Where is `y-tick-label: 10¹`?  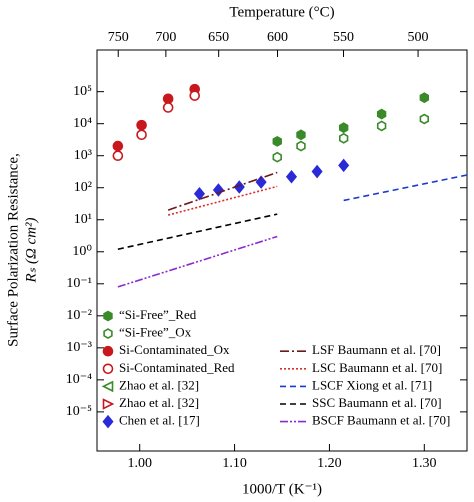
y-tick-label: 10¹ is located at coordinates (83, 219).